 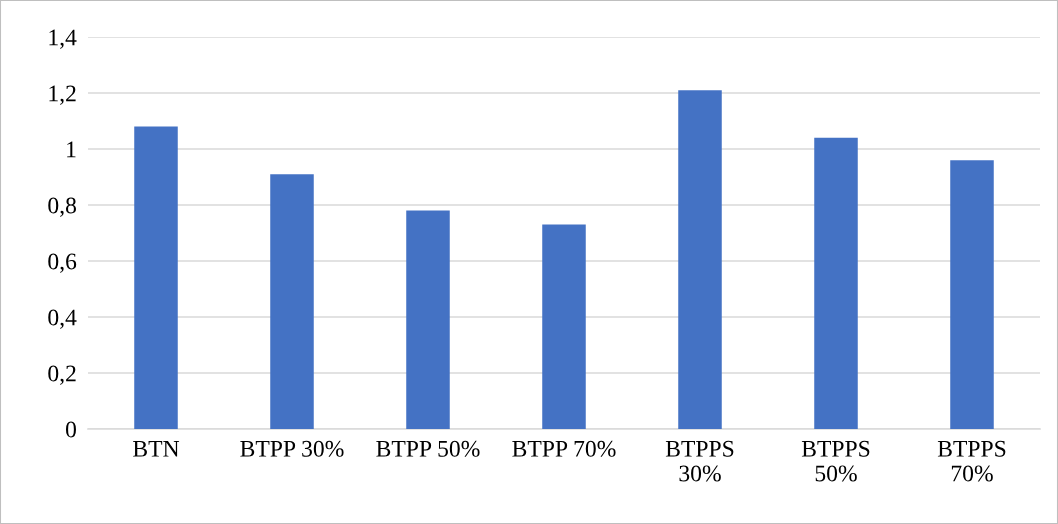 I want to click on y-tick-label: 1,2, so click(x=62, y=95).